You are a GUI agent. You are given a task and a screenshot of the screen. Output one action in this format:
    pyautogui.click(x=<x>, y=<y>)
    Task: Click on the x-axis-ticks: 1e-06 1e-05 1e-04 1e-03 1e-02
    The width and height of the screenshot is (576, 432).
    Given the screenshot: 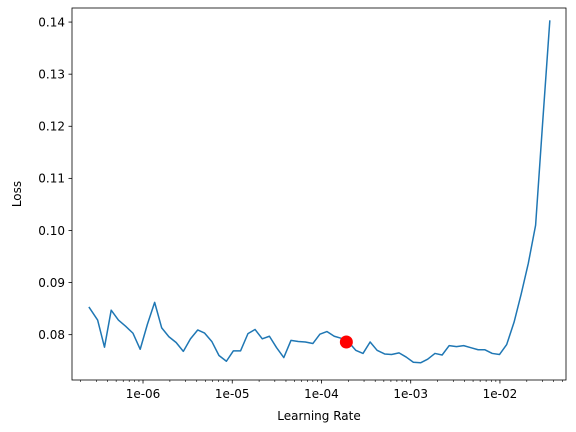 What is the action you would take?
    pyautogui.click(x=321, y=390)
    